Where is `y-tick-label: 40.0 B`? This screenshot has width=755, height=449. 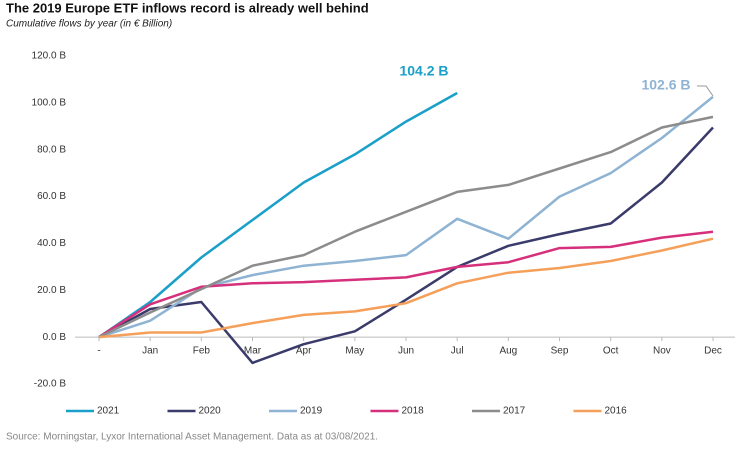 y-tick-label: 40.0 B is located at coordinates (51, 243).